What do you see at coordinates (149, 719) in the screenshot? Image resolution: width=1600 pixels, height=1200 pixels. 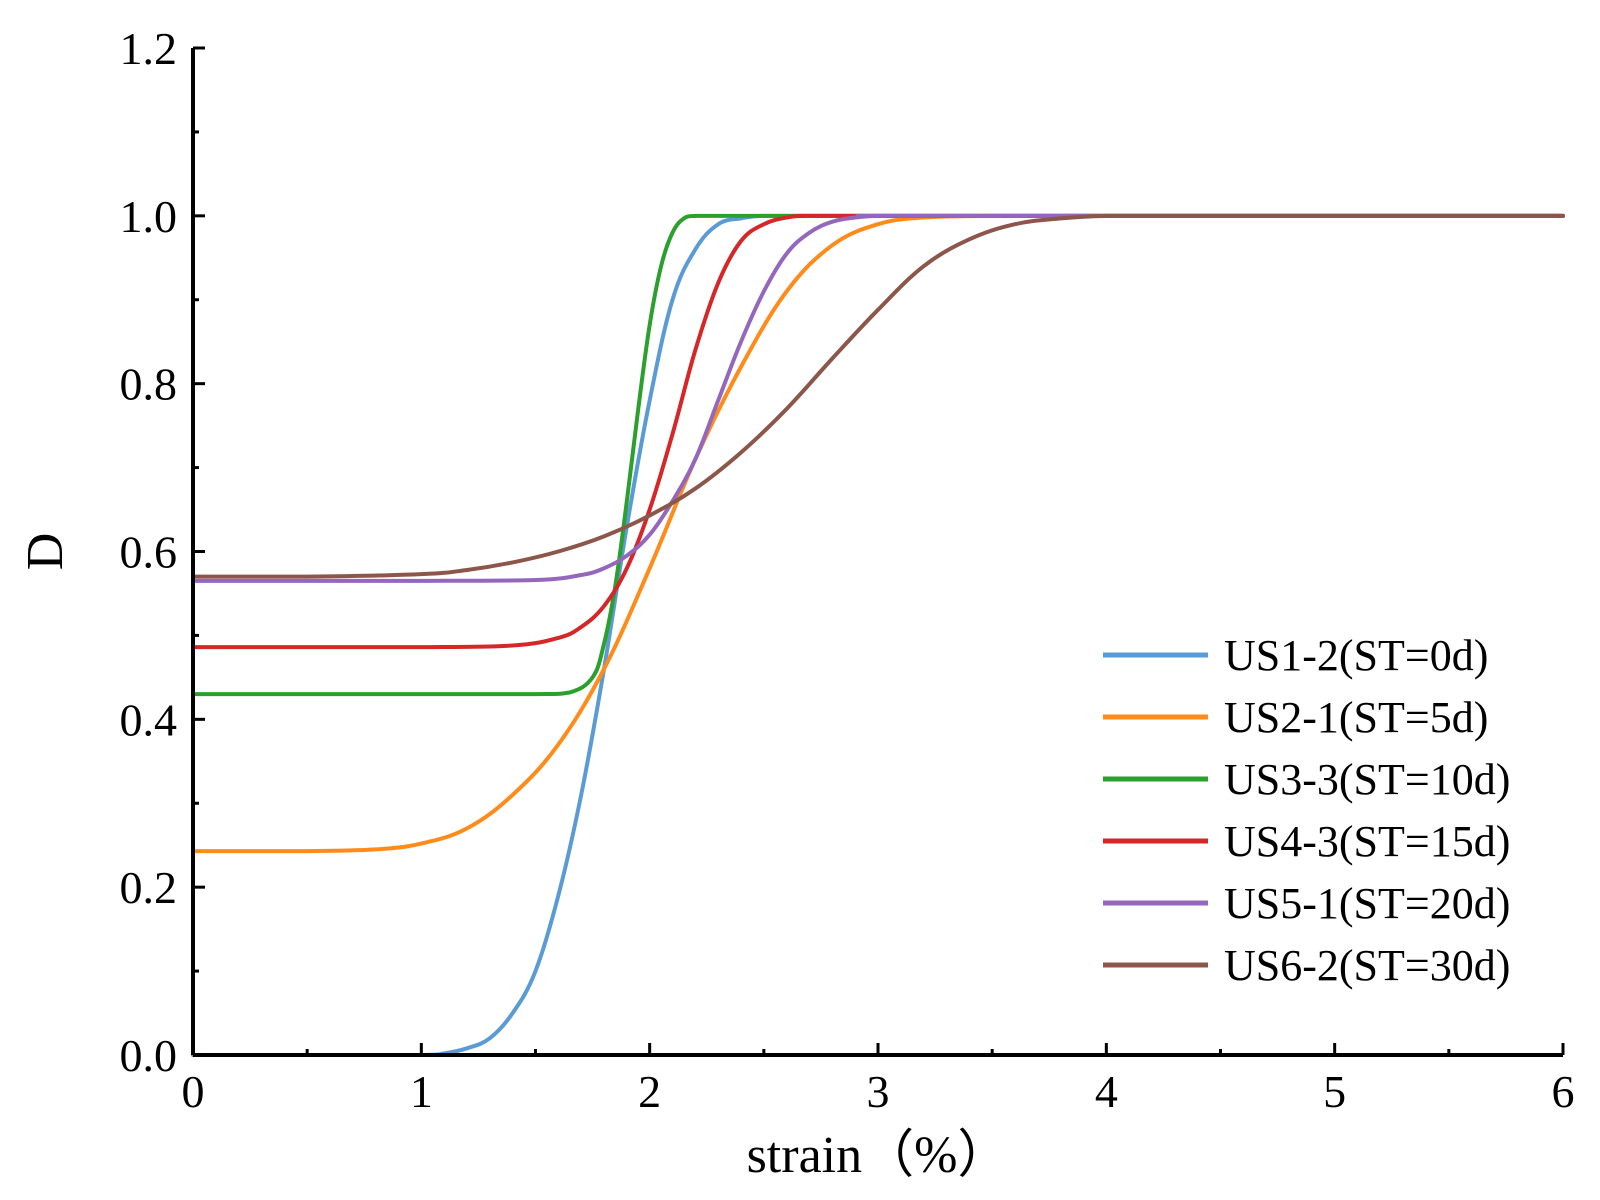 I see `y-tick-label: 0.4` at bounding box center [149, 719].